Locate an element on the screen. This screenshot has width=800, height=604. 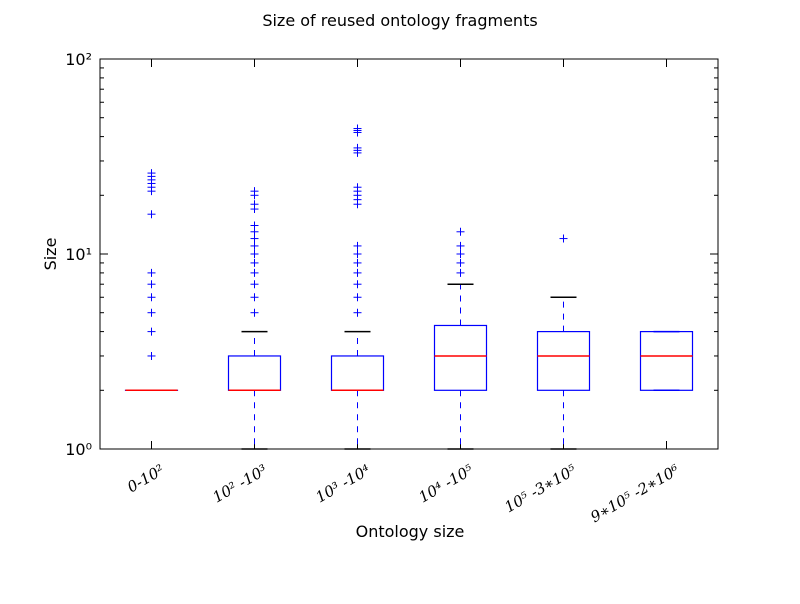
x-axis-label: Ontology size is located at coordinates (410, 531).